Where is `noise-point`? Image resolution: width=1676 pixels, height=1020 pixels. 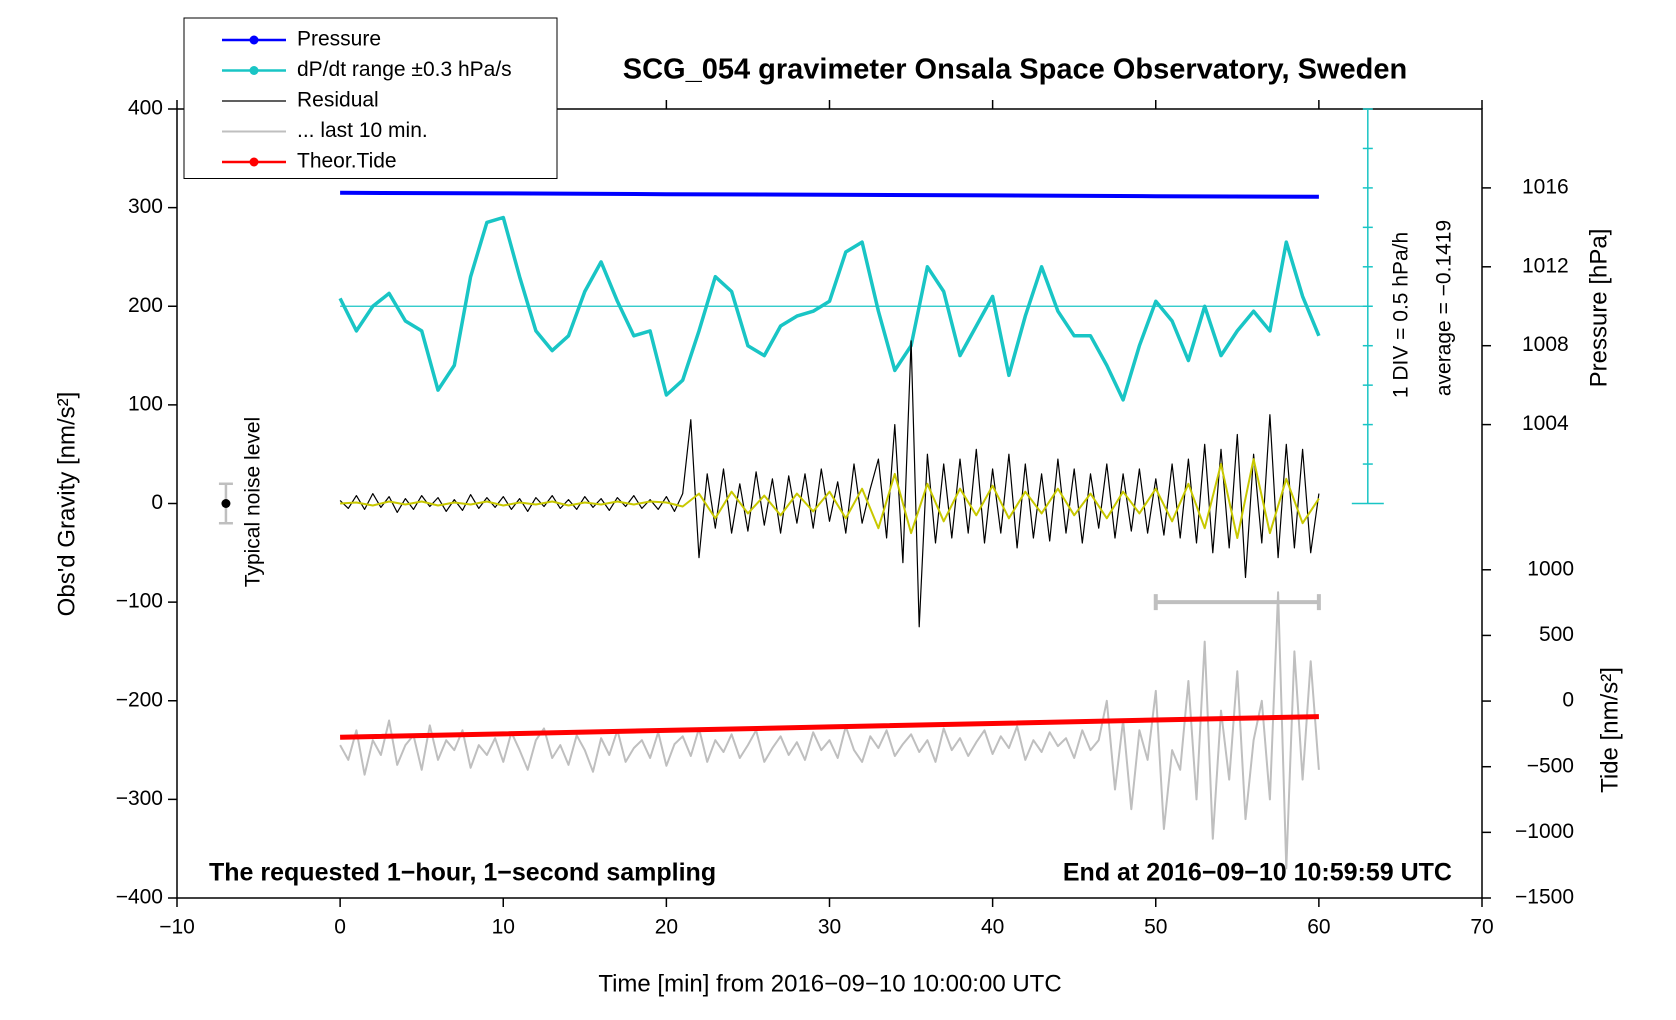
noise-point is located at coordinates (226, 503).